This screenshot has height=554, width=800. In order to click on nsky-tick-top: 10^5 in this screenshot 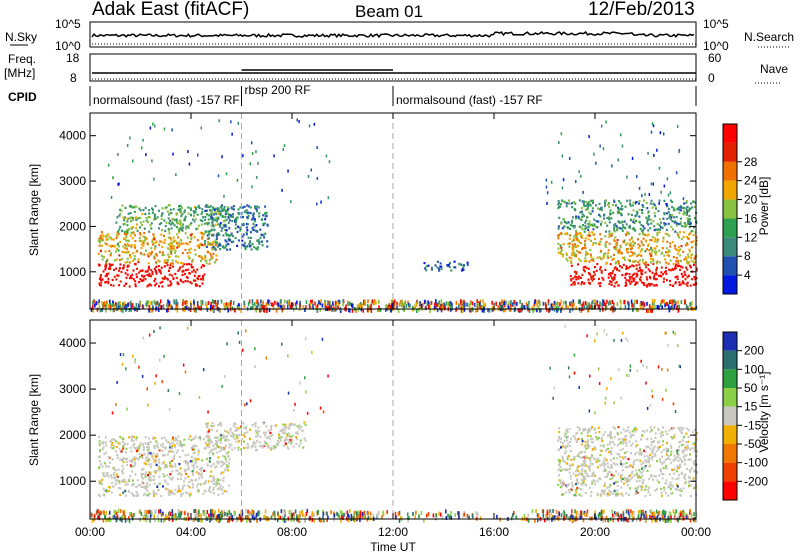, I will do `click(68, 24)`.